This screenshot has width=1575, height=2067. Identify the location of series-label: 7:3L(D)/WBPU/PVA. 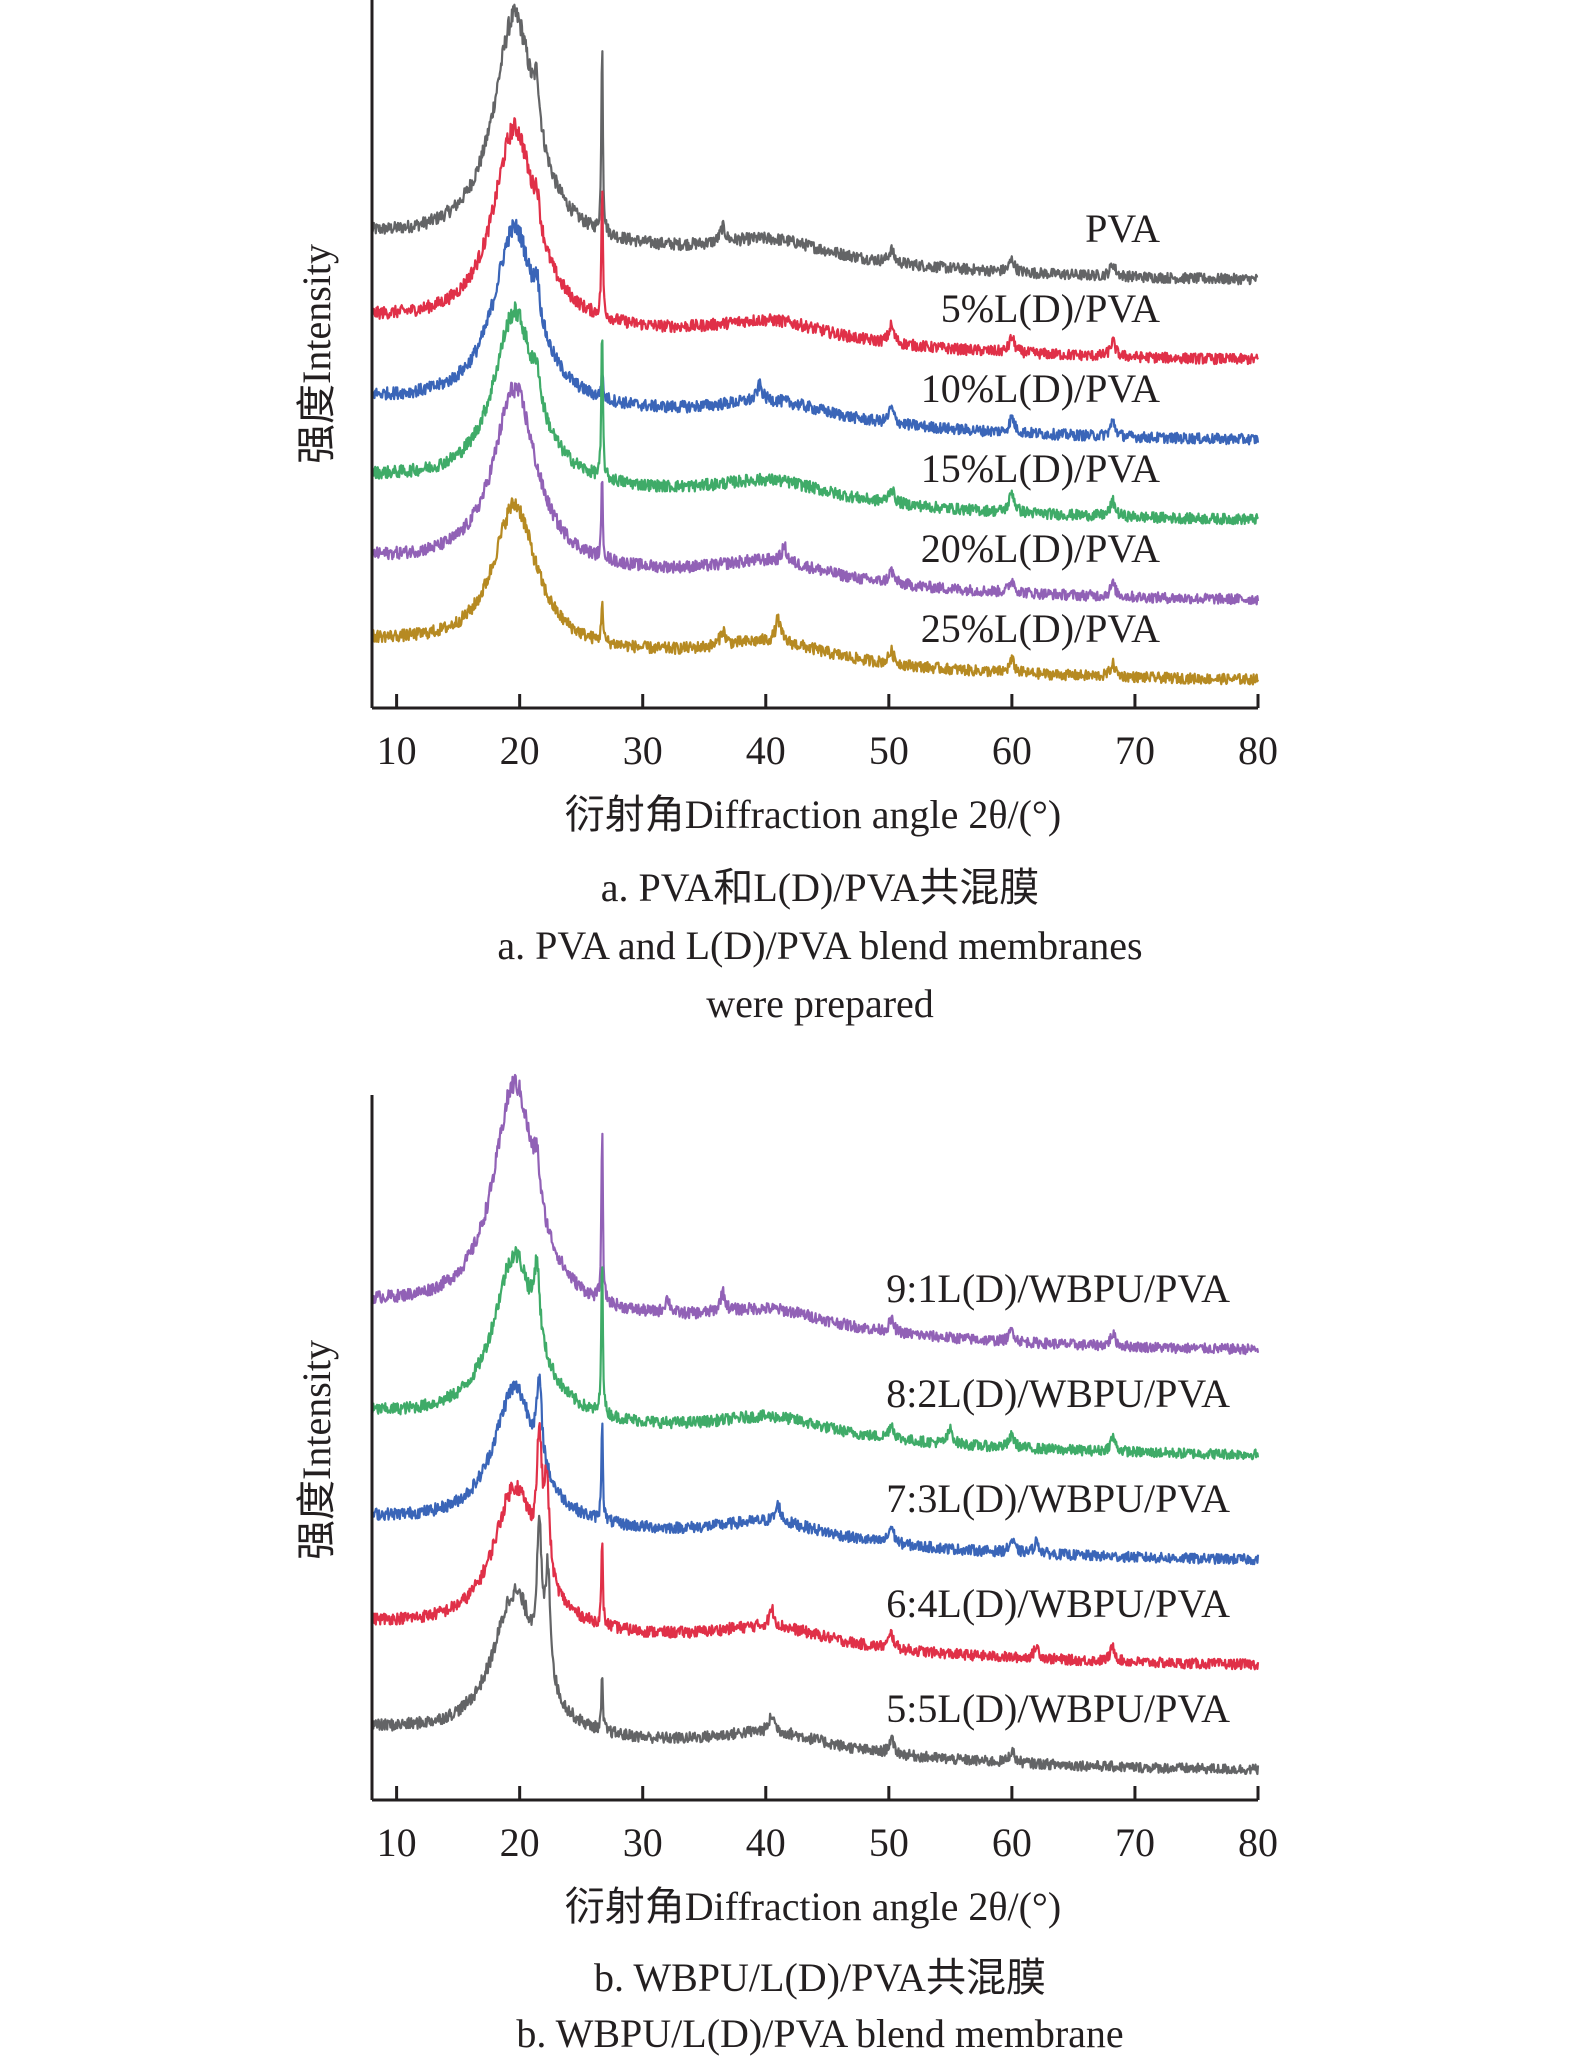
(1058, 1498).